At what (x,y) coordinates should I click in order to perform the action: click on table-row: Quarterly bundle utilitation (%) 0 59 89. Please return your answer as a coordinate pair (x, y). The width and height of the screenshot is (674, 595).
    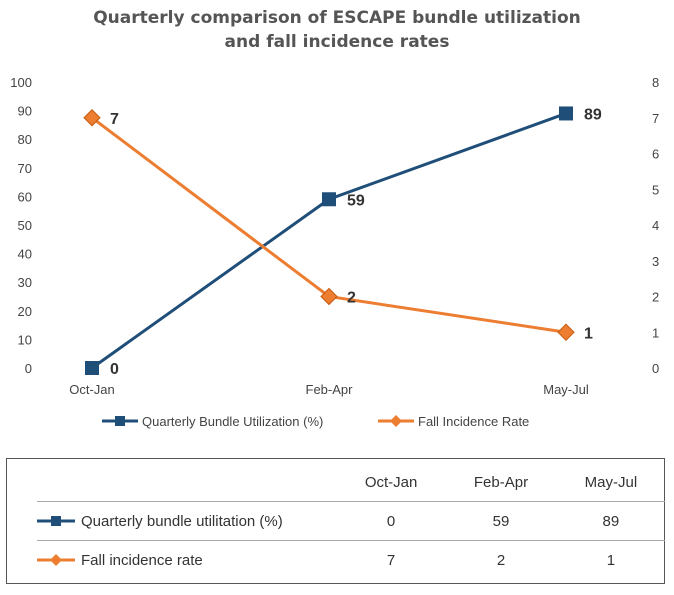
    Looking at the image, I should click on (351, 521).